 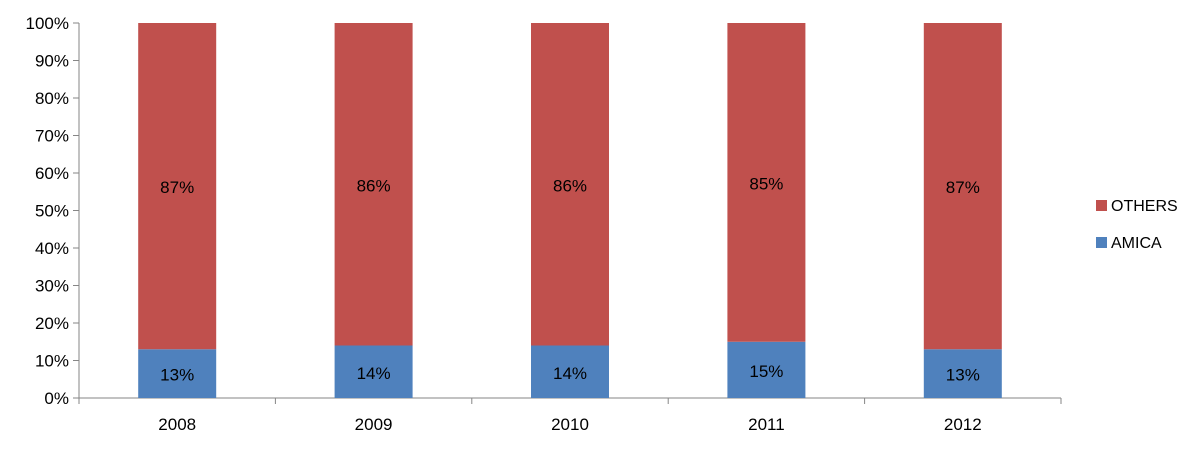 I want to click on y-tick-label: 30%, so click(x=52, y=286).